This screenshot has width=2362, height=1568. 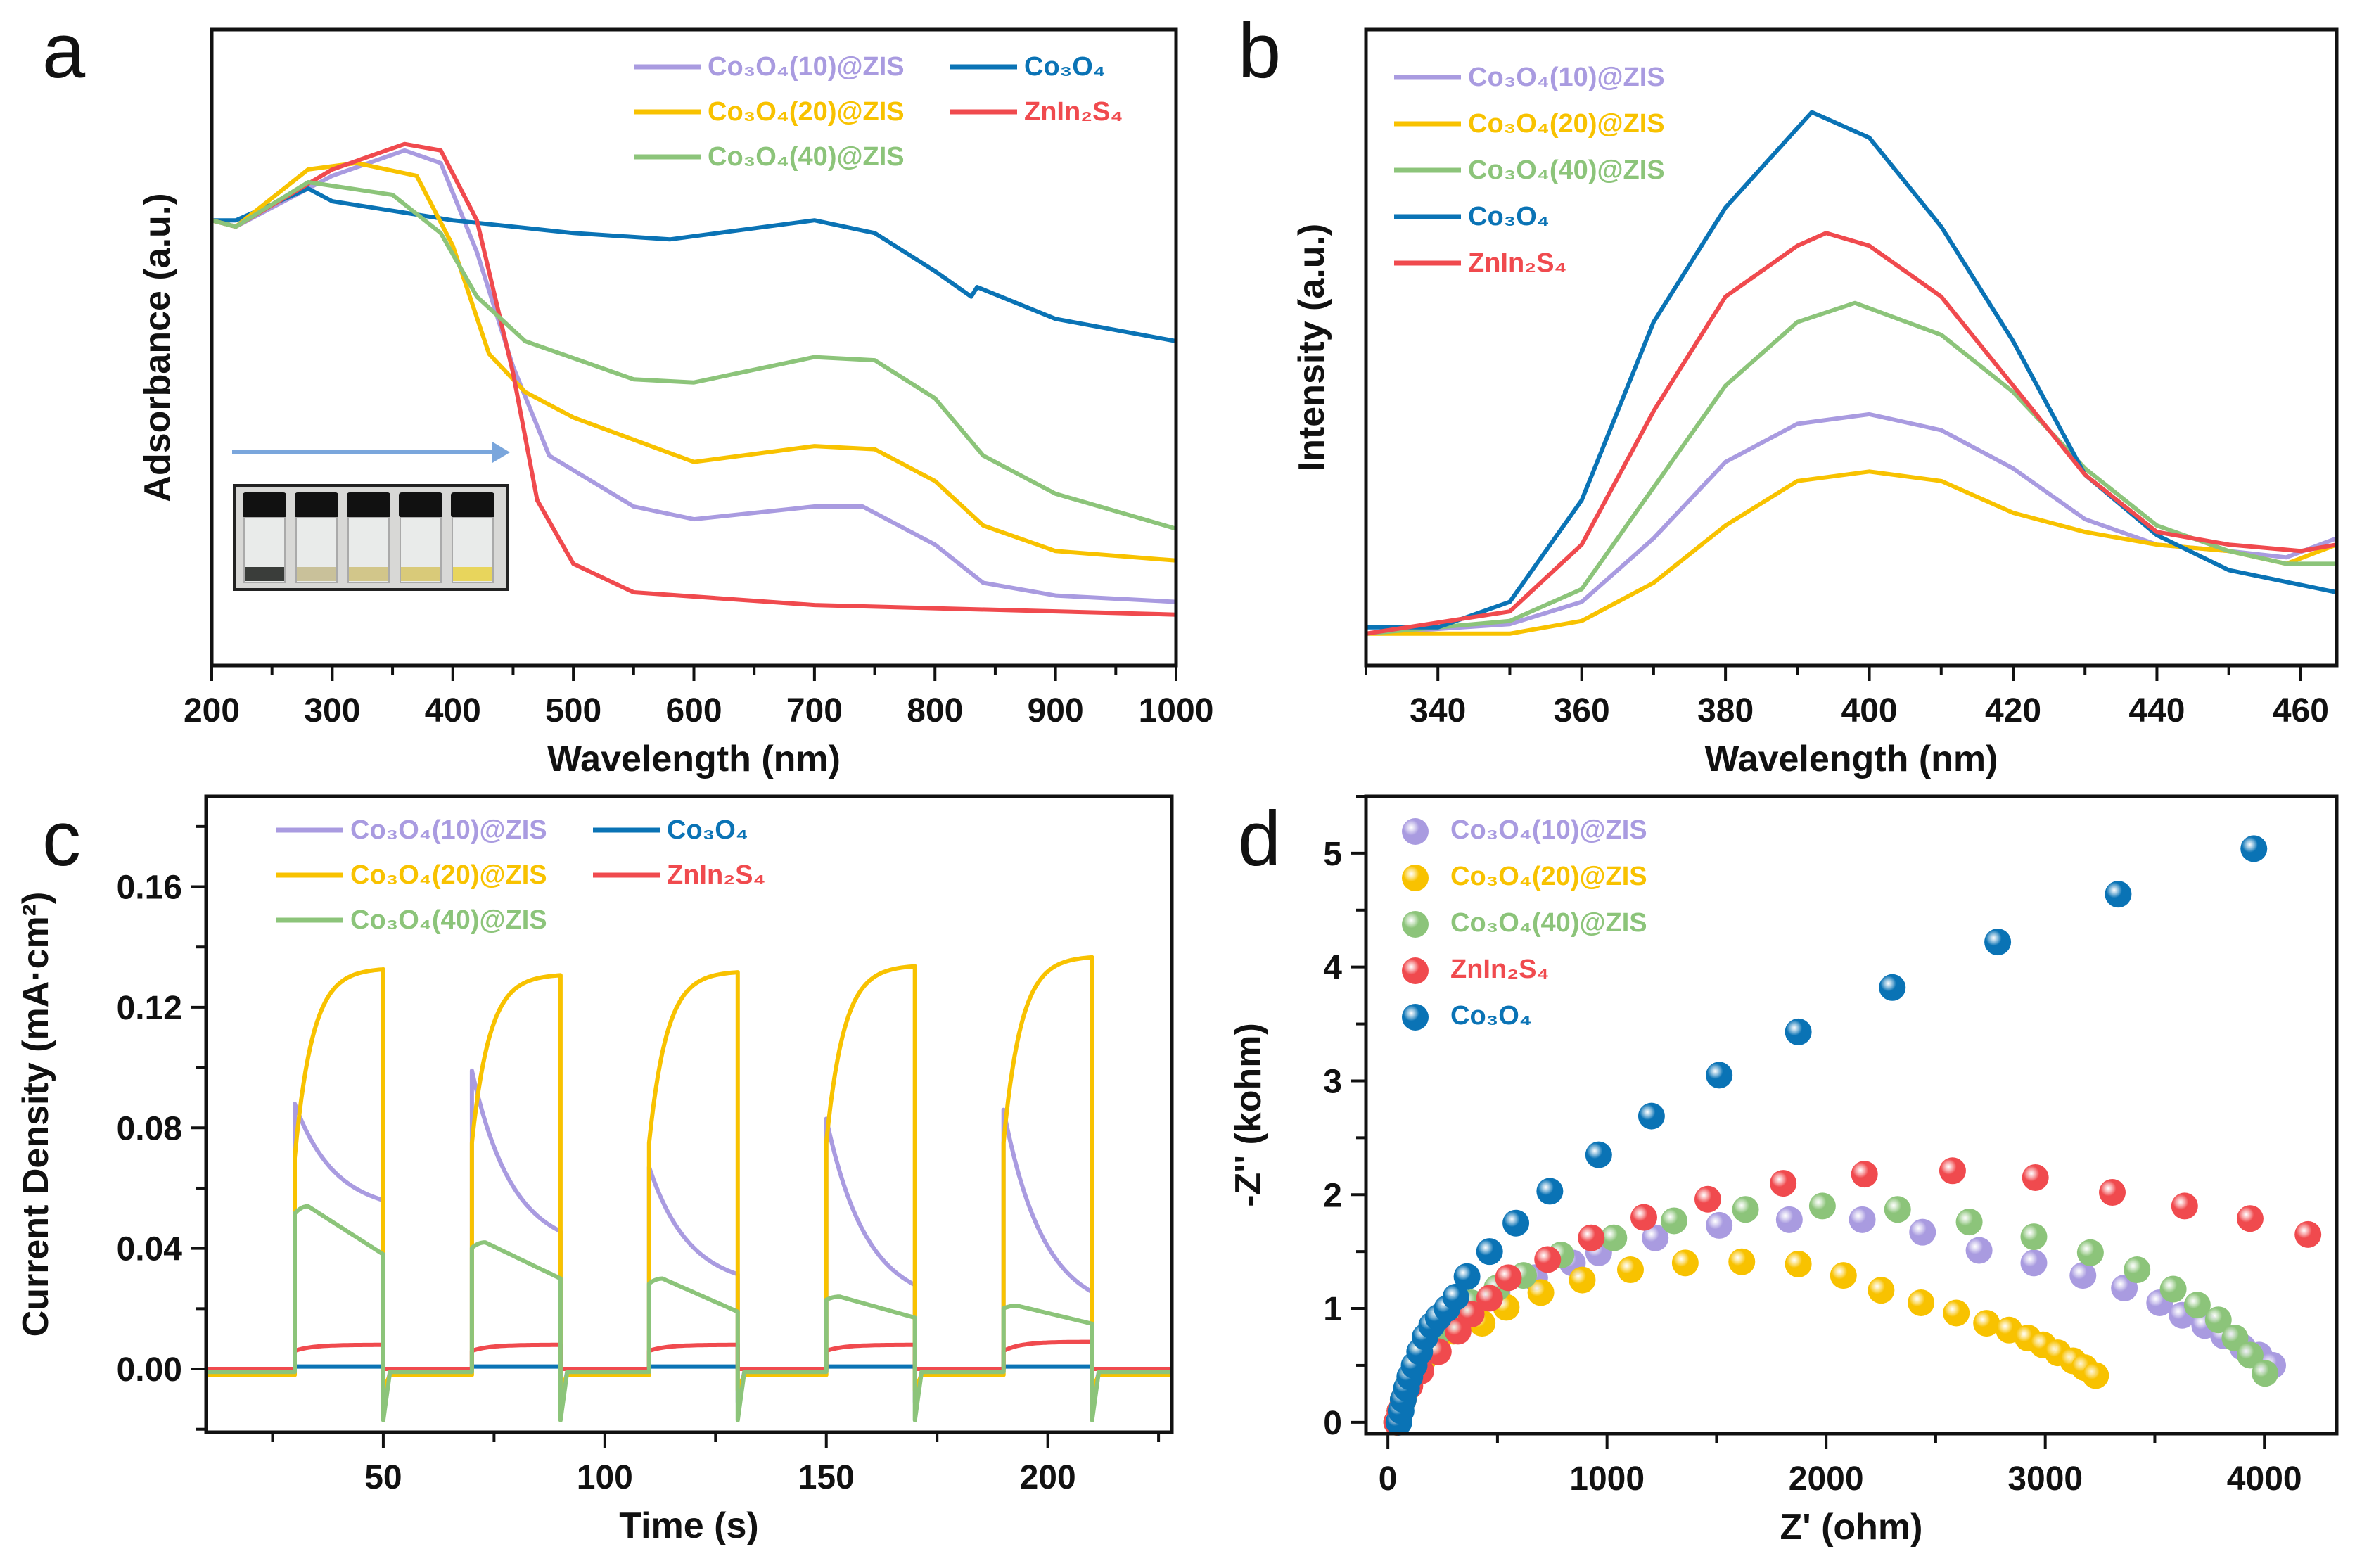 What do you see at coordinates (1259, 51) in the screenshot?
I see `panel-label-b: b` at bounding box center [1259, 51].